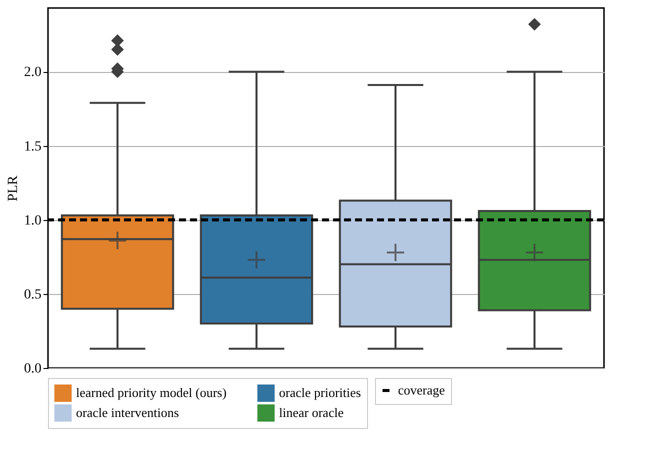 This screenshot has width=654, height=474. Describe the element at coordinates (422, 390) in the screenshot. I see `legend-label: coverage` at that location.